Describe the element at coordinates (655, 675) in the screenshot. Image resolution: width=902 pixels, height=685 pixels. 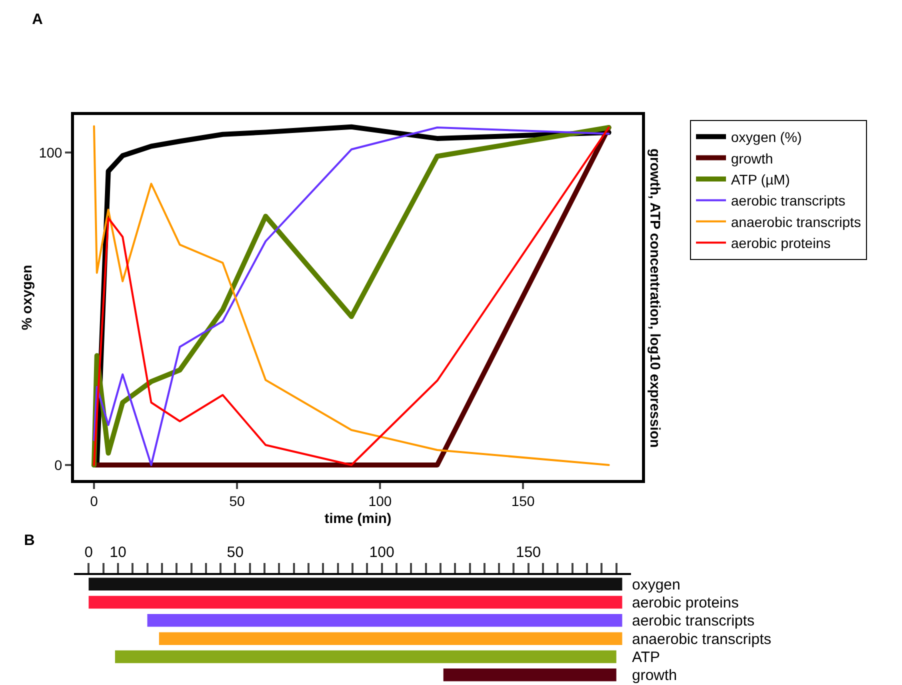
I see `y-tick-label: growth` at that location.